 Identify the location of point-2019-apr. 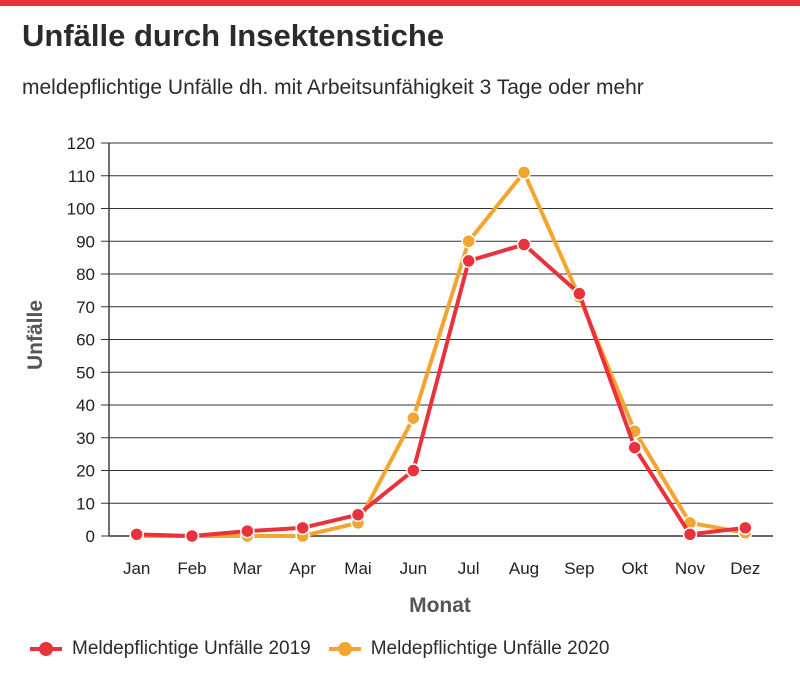
(302, 528).